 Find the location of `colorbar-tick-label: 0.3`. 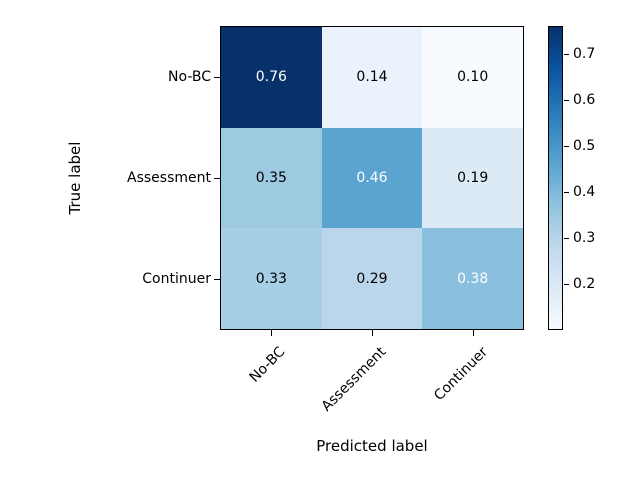

colorbar-tick-label: 0.3 is located at coordinates (584, 237).